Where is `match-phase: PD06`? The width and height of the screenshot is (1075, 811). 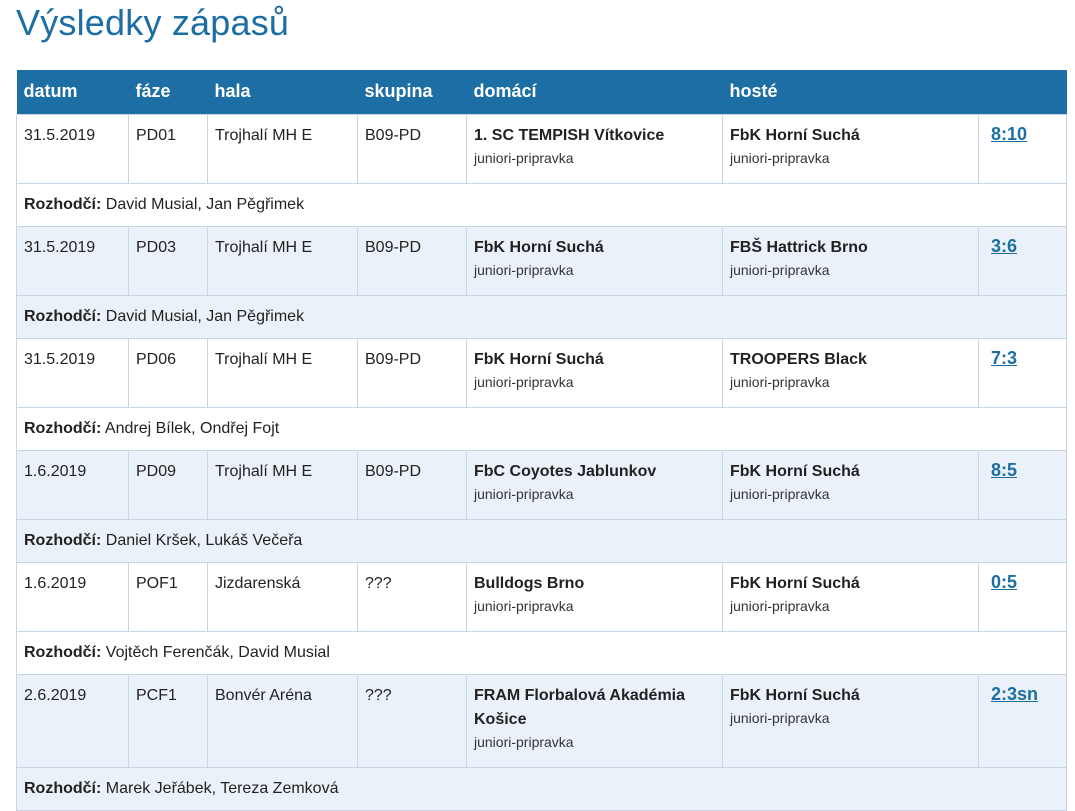
match-phase: PD06 is located at coordinates (168, 372).